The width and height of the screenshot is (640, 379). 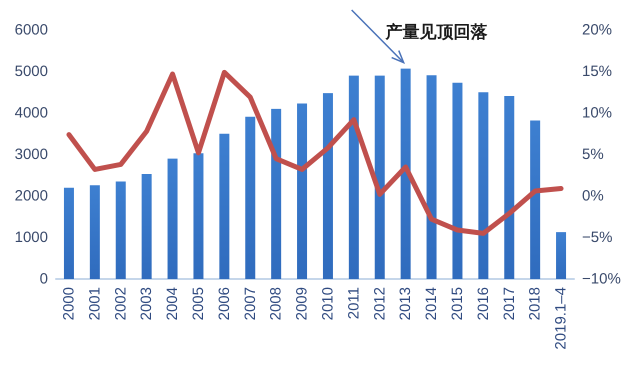 What do you see at coordinates (597, 71) in the screenshot?
I see `y2-tick-label: 15%` at bounding box center [597, 71].